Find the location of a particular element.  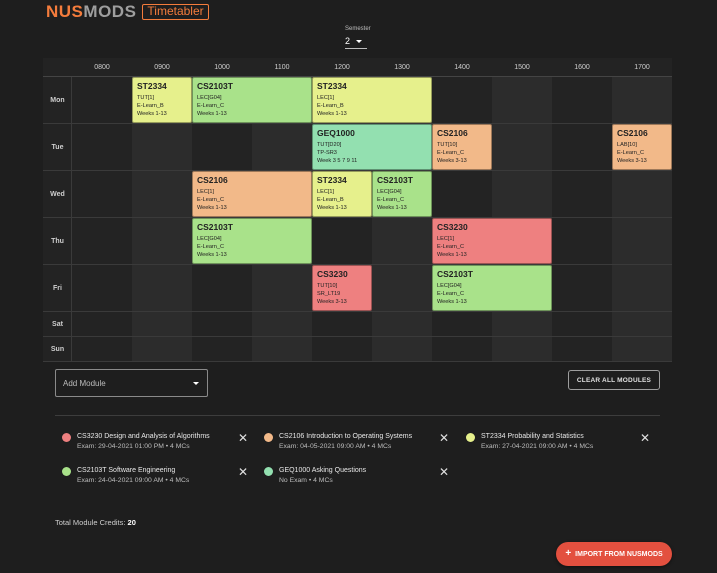

column-stripe is located at coordinates (642, 219).